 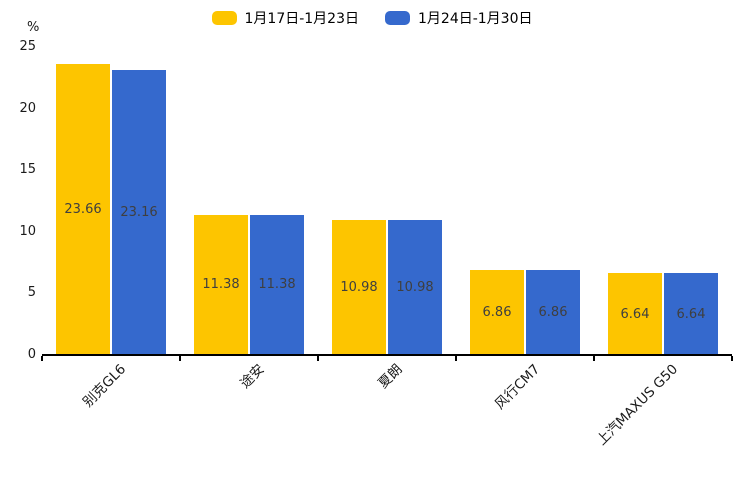 I want to click on x-category-label: 途安, so click(x=252, y=376).